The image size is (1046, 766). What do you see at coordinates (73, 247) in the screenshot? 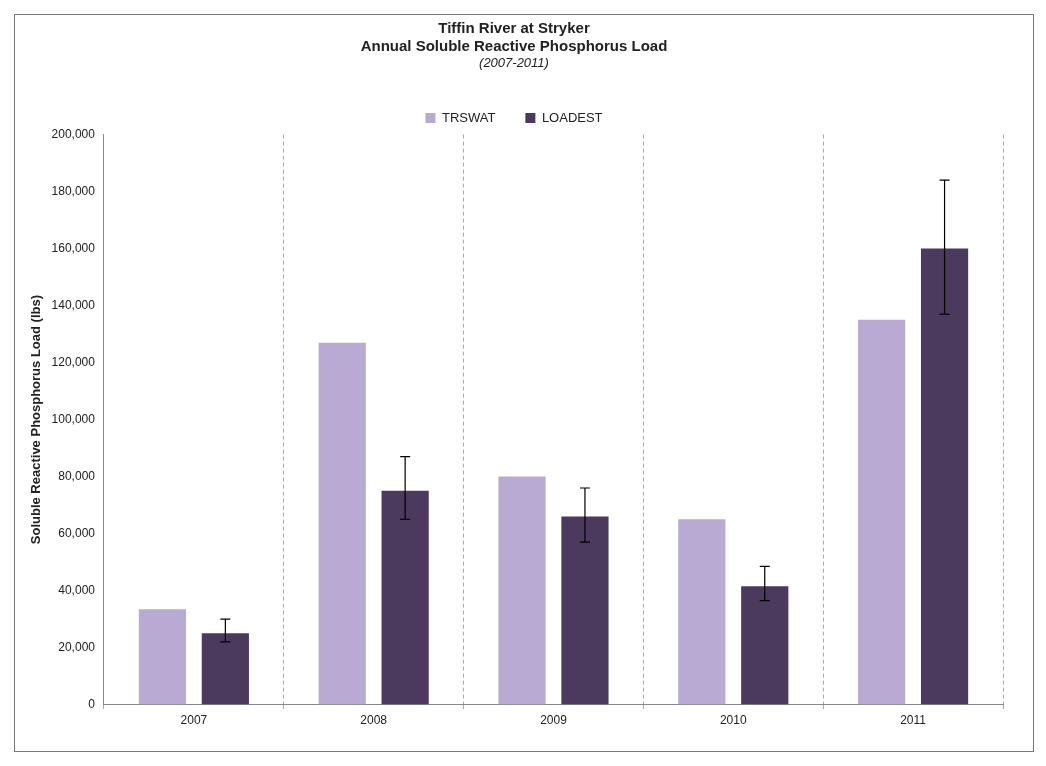
I see `y-tick-label: 160,000` at bounding box center [73, 247].